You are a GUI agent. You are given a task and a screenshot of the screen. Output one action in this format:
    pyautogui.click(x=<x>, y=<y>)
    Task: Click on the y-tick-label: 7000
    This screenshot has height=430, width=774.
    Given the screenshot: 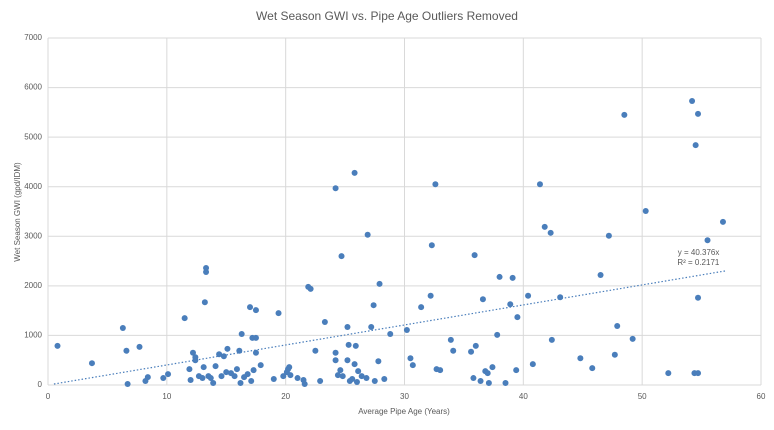 What is the action you would take?
    pyautogui.click(x=33, y=37)
    